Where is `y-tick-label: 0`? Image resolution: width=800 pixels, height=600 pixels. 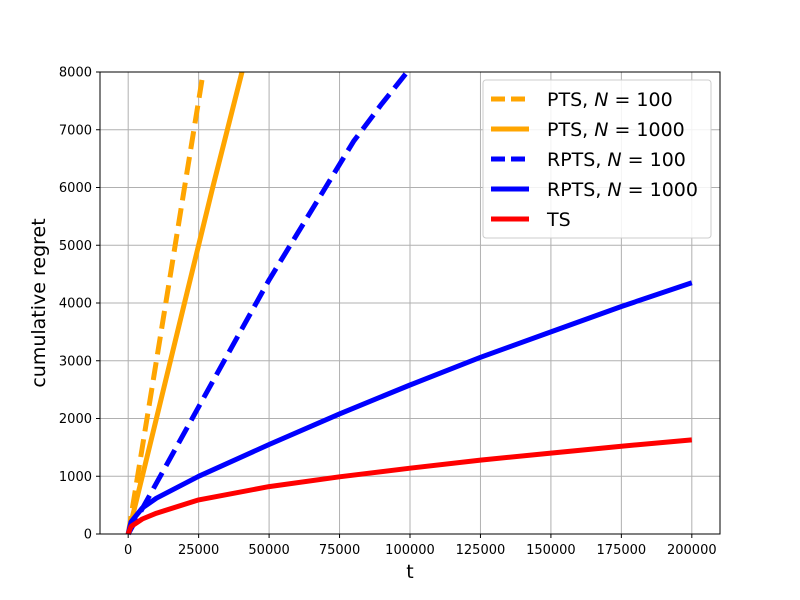
y-tick-label: 0 is located at coordinates (88, 535).